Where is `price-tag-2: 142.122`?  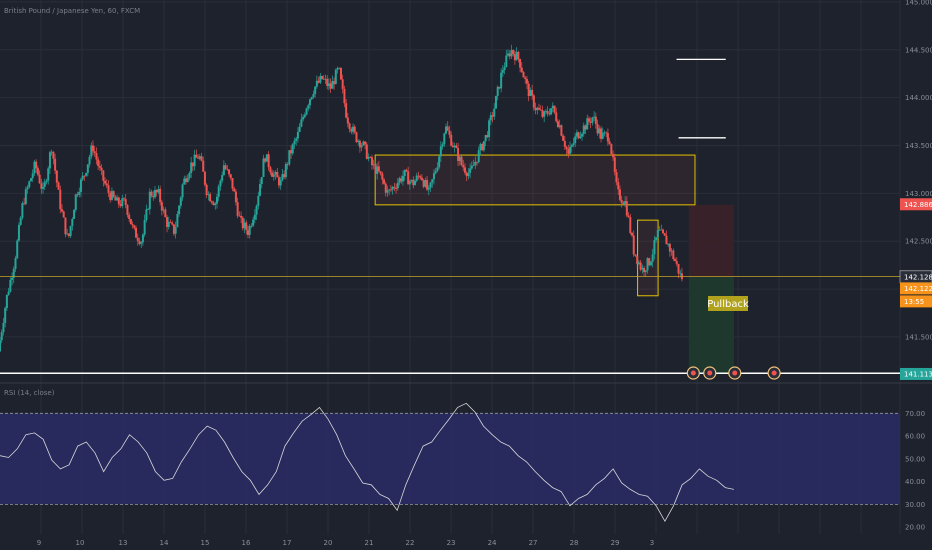
price-tag-2: 142.122 is located at coordinates (918, 289).